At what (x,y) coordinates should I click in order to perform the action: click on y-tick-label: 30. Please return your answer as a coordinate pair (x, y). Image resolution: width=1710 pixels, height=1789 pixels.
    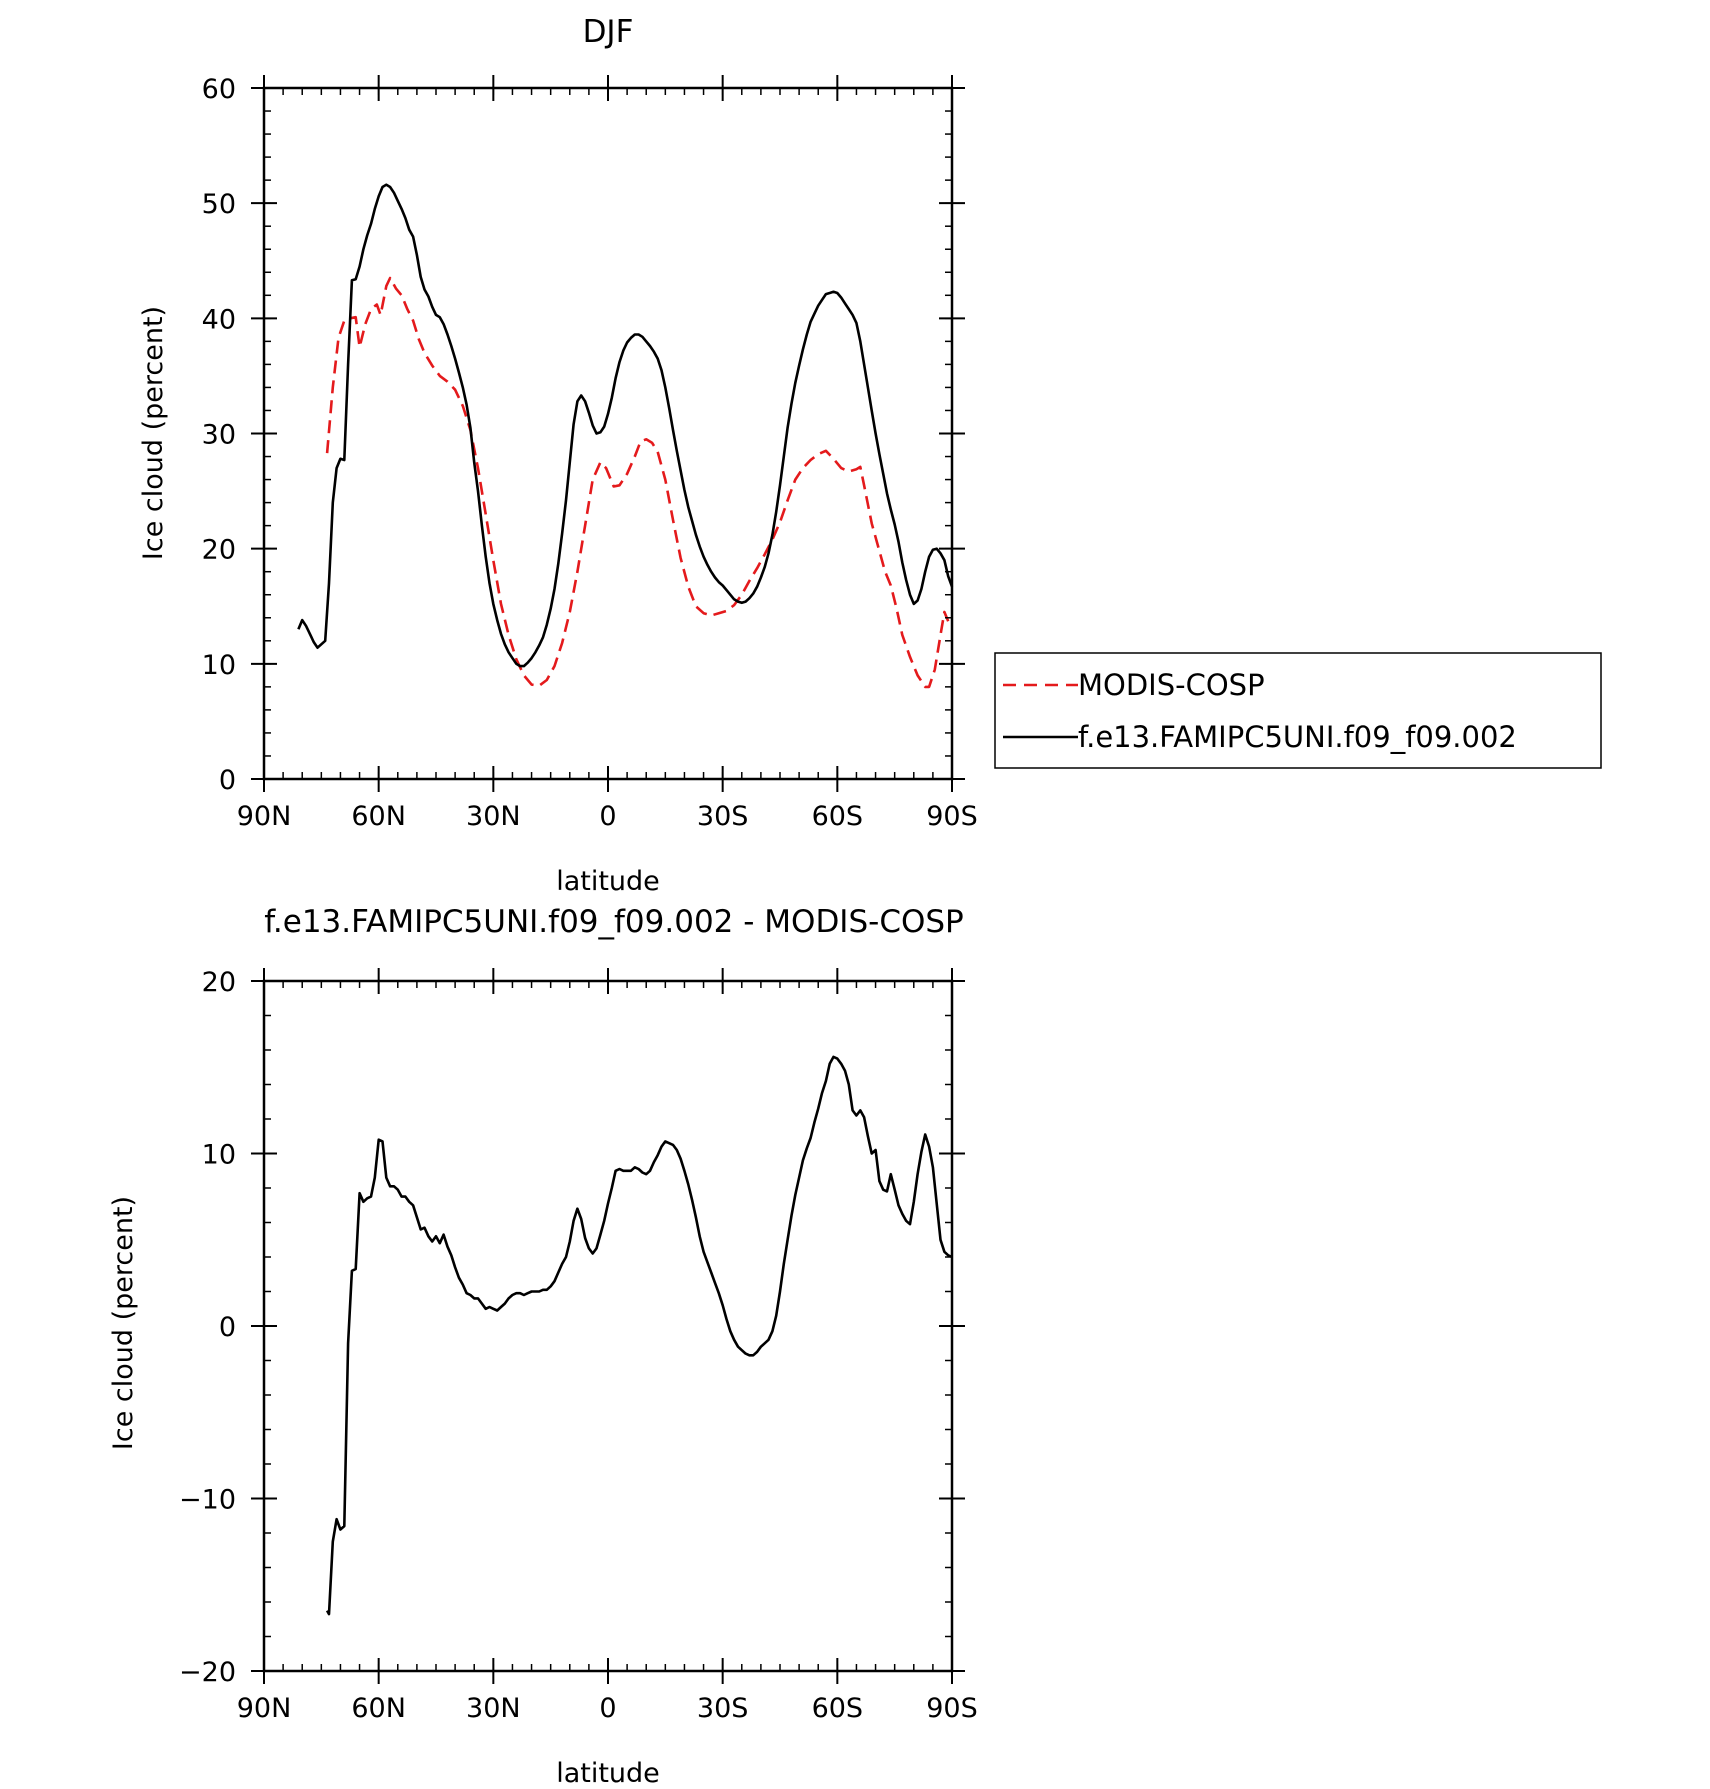
    Looking at the image, I should click on (219, 435).